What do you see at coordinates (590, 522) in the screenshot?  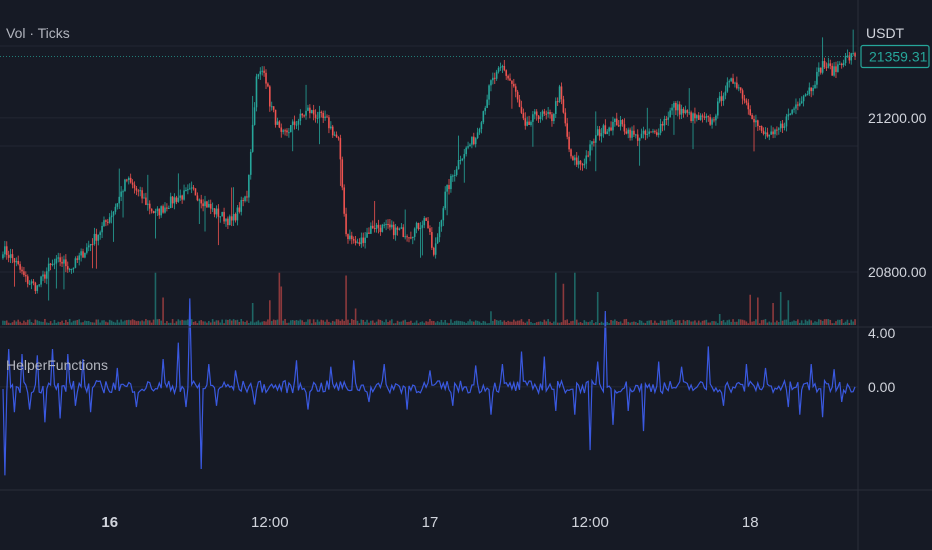 I see `time-axis-label: 12:00` at bounding box center [590, 522].